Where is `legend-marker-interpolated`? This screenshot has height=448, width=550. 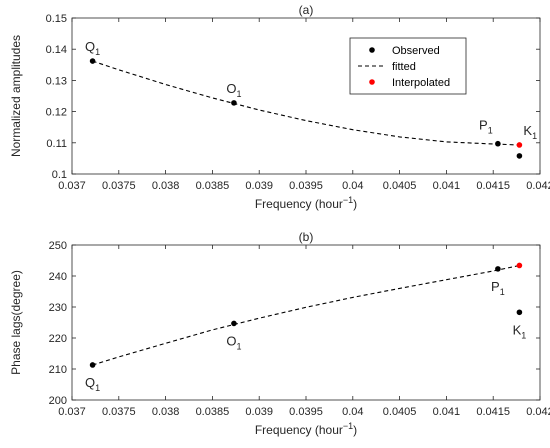 legend-marker-interpolated is located at coordinates (372, 82).